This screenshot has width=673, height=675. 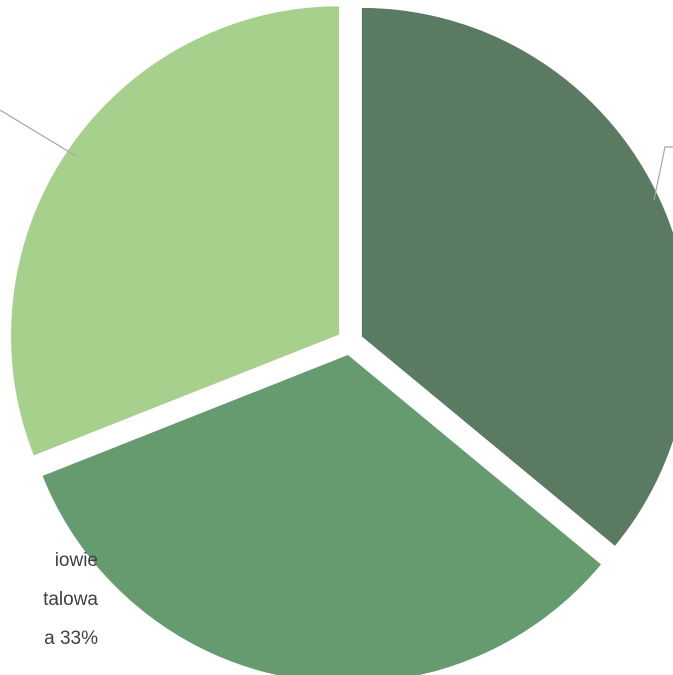 What do you see at coordinates (71, 638) in the screenshot?
I see `slice-label-line-3: a 33%` at bounding box center [71, 638].